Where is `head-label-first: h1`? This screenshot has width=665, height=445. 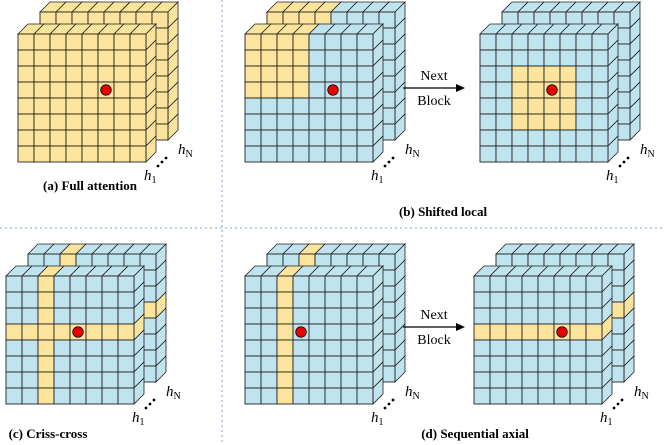
head-label-first: h1 is located at coordinates (377, 177).